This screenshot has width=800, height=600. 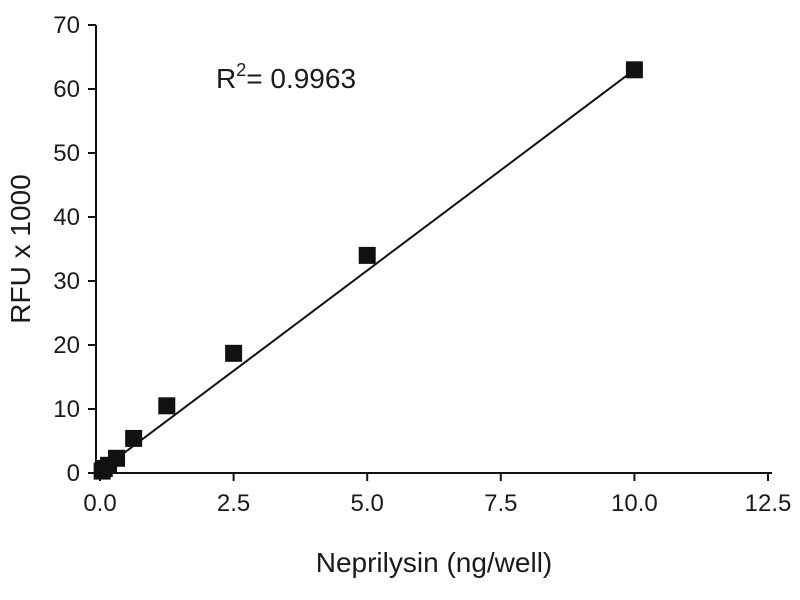 What do you see at coordinates (66, 153) in the screenshot?
I see `y-tick-label: 50` at bounding box center [66, 153].